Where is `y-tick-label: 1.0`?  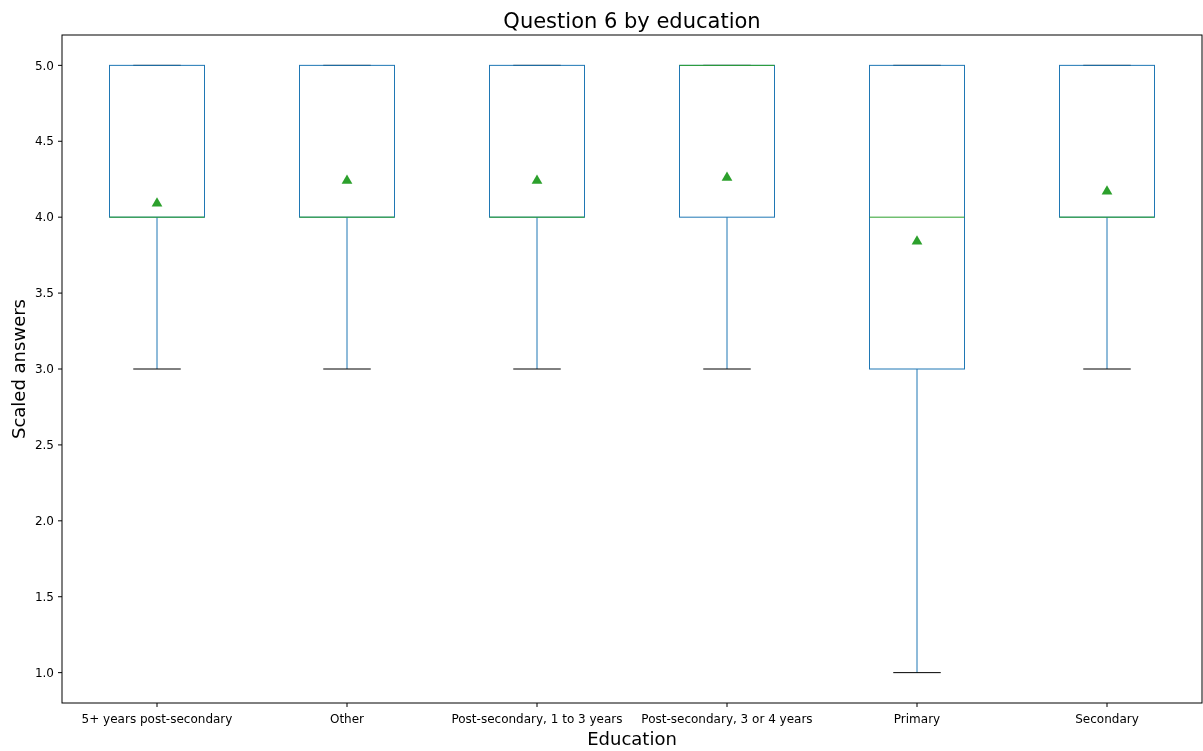 y-tick-label: 1.0 is located at coordinates (44, 672).